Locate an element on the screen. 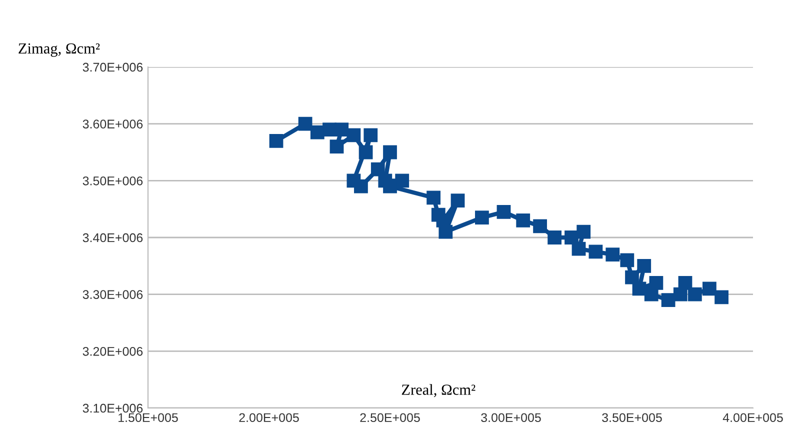 This screenshot has width=796, height=439. x-tick-label: 2.00E+005 is located at coordinates (269, 417).